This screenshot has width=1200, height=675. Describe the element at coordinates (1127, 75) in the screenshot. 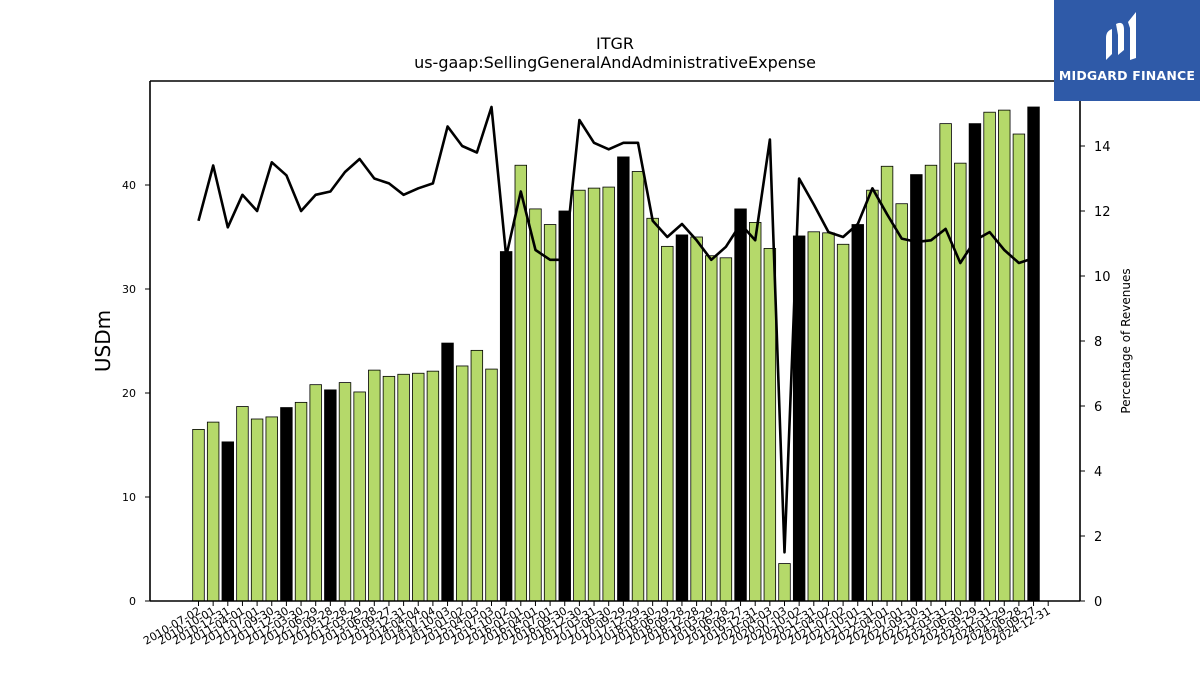

I see `logo-text: MIDGARD FINANCE` at that location.